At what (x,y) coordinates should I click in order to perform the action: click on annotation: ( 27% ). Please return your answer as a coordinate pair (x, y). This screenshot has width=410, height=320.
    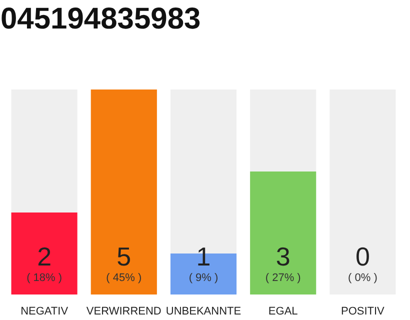
    Looking at the image, I should click on (283, 278).